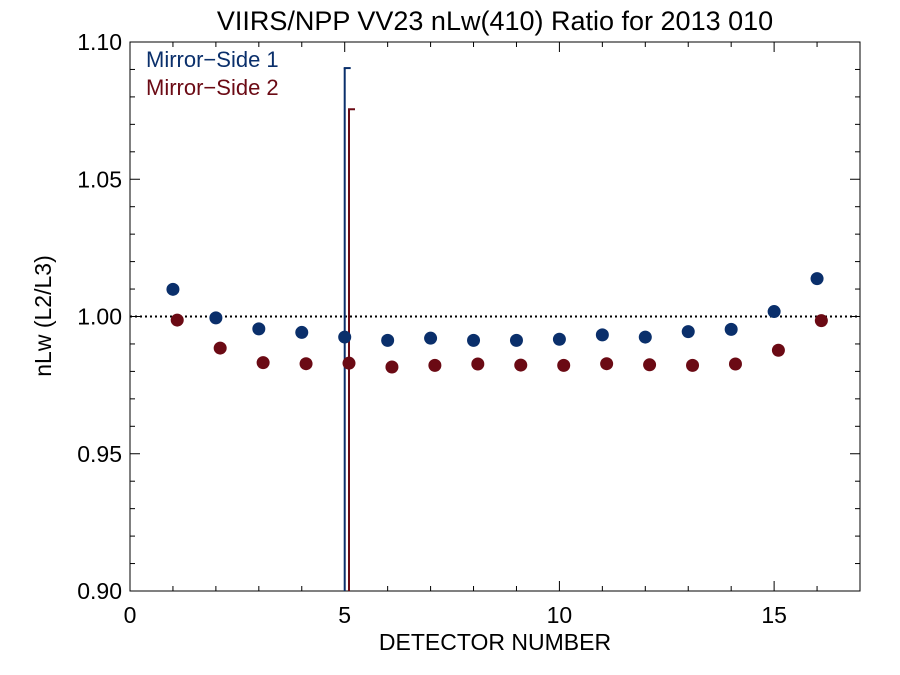 The width and height of the screenshot is (900, 675). Describe the element at coordinates (99, 454) in the screenshot. I see `y-tick-label: 0.95` at that location.